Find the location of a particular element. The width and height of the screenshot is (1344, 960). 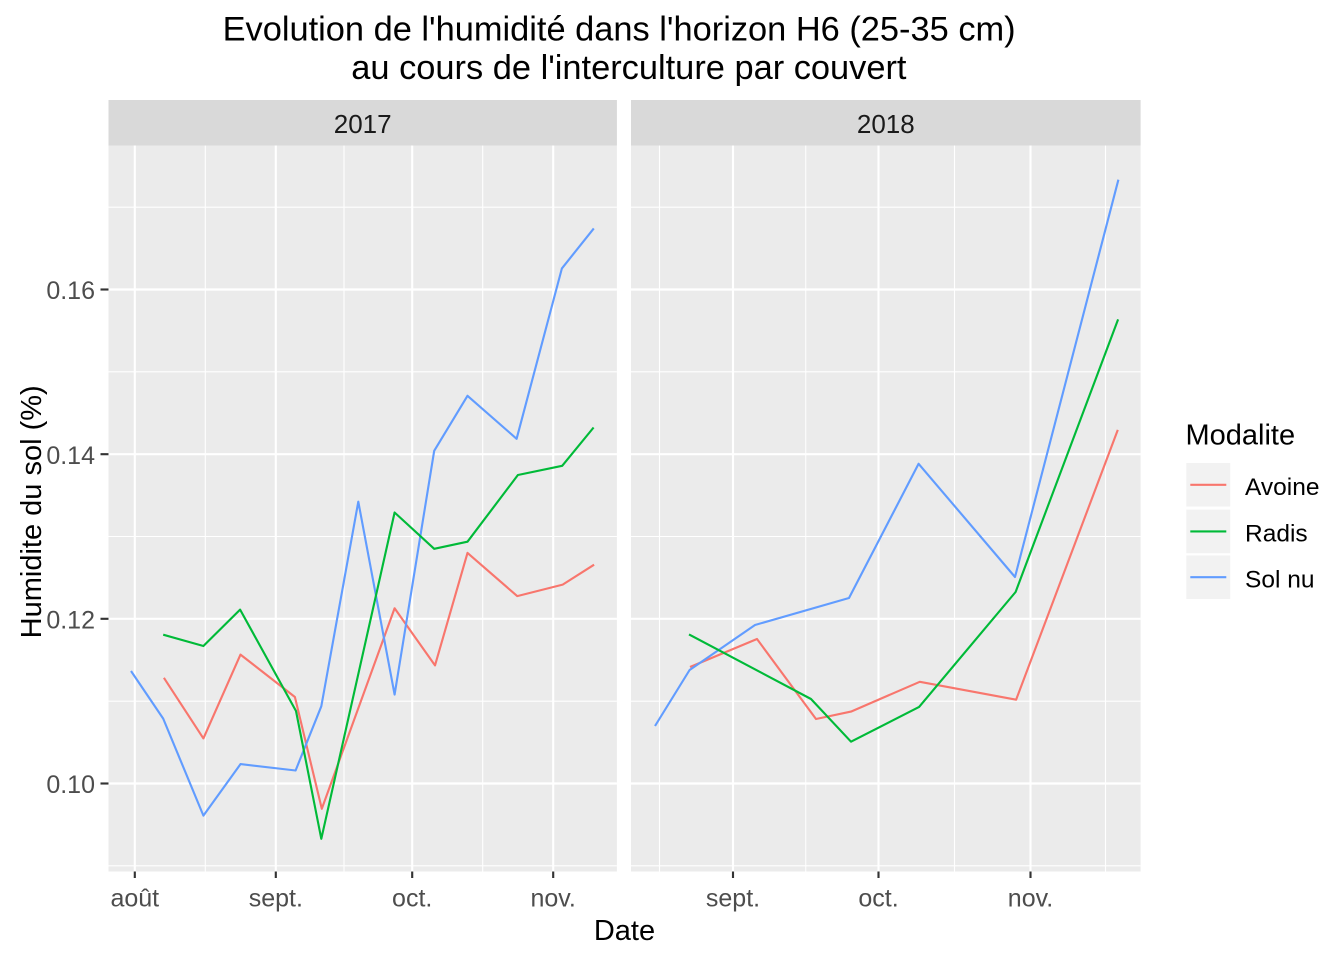

svg-text: Avoine is located at coordinates (1282, 487).